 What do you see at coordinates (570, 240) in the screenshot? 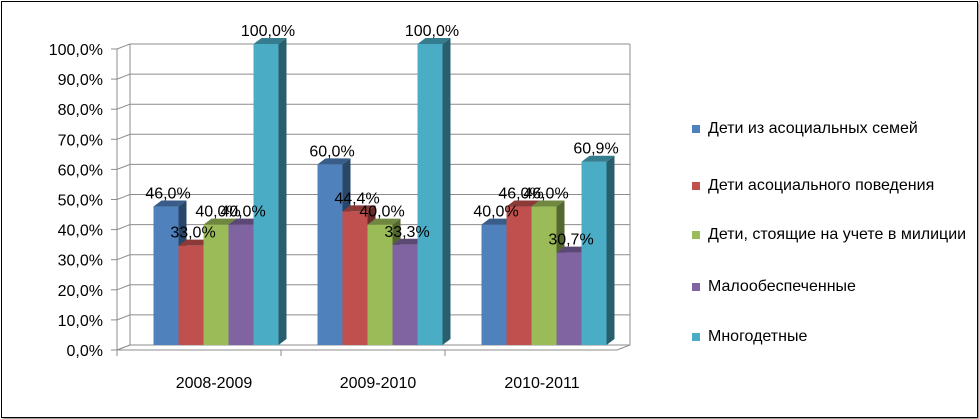
I see `data-label: 30,7%` at bounding box center [570, 240].